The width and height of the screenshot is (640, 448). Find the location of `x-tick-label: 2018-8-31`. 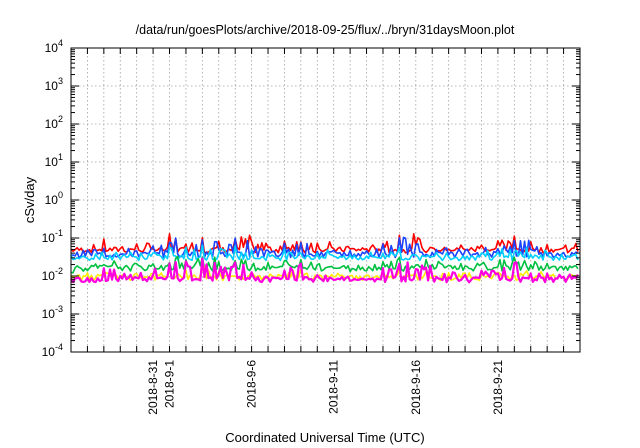

x-tick-label: 2018-8-31 is located at coordinates (153, 387).